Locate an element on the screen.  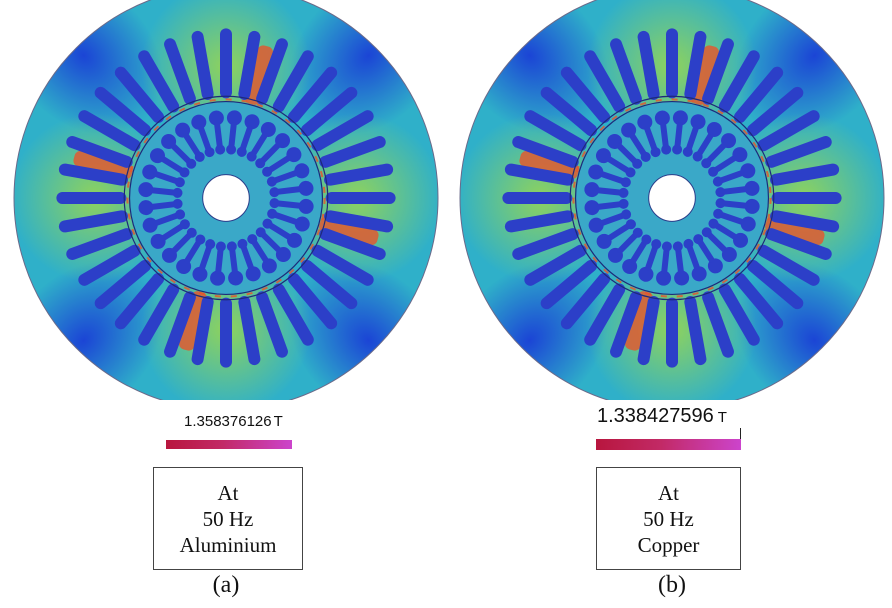
flux-value-b: 1.338427596 T is located at coordinates (662, 416).